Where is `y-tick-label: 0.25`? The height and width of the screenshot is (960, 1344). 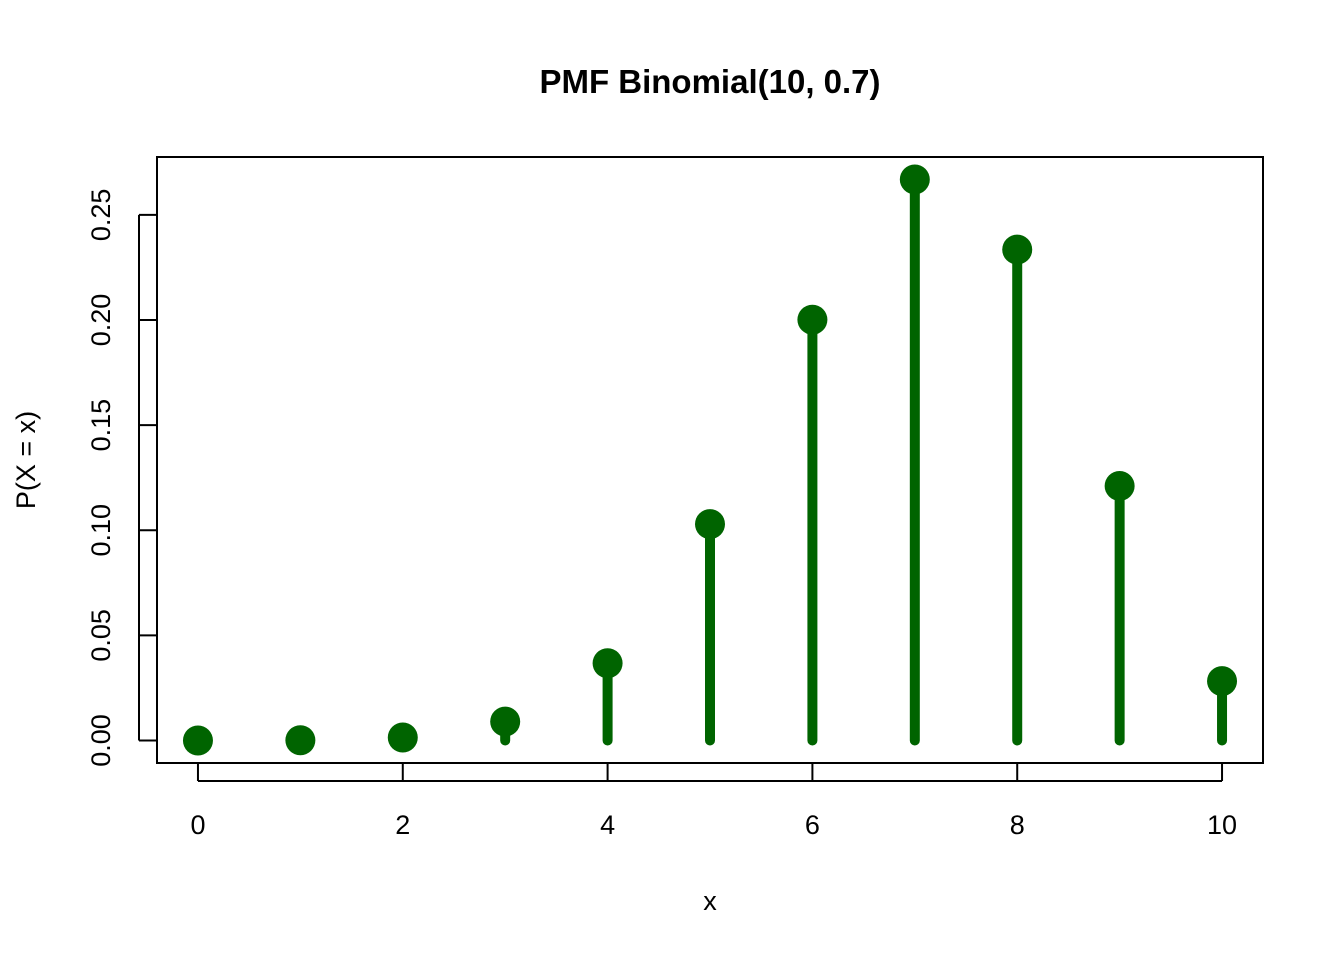 y-tick-label: 0.25 is located at coordinates (101, 215).